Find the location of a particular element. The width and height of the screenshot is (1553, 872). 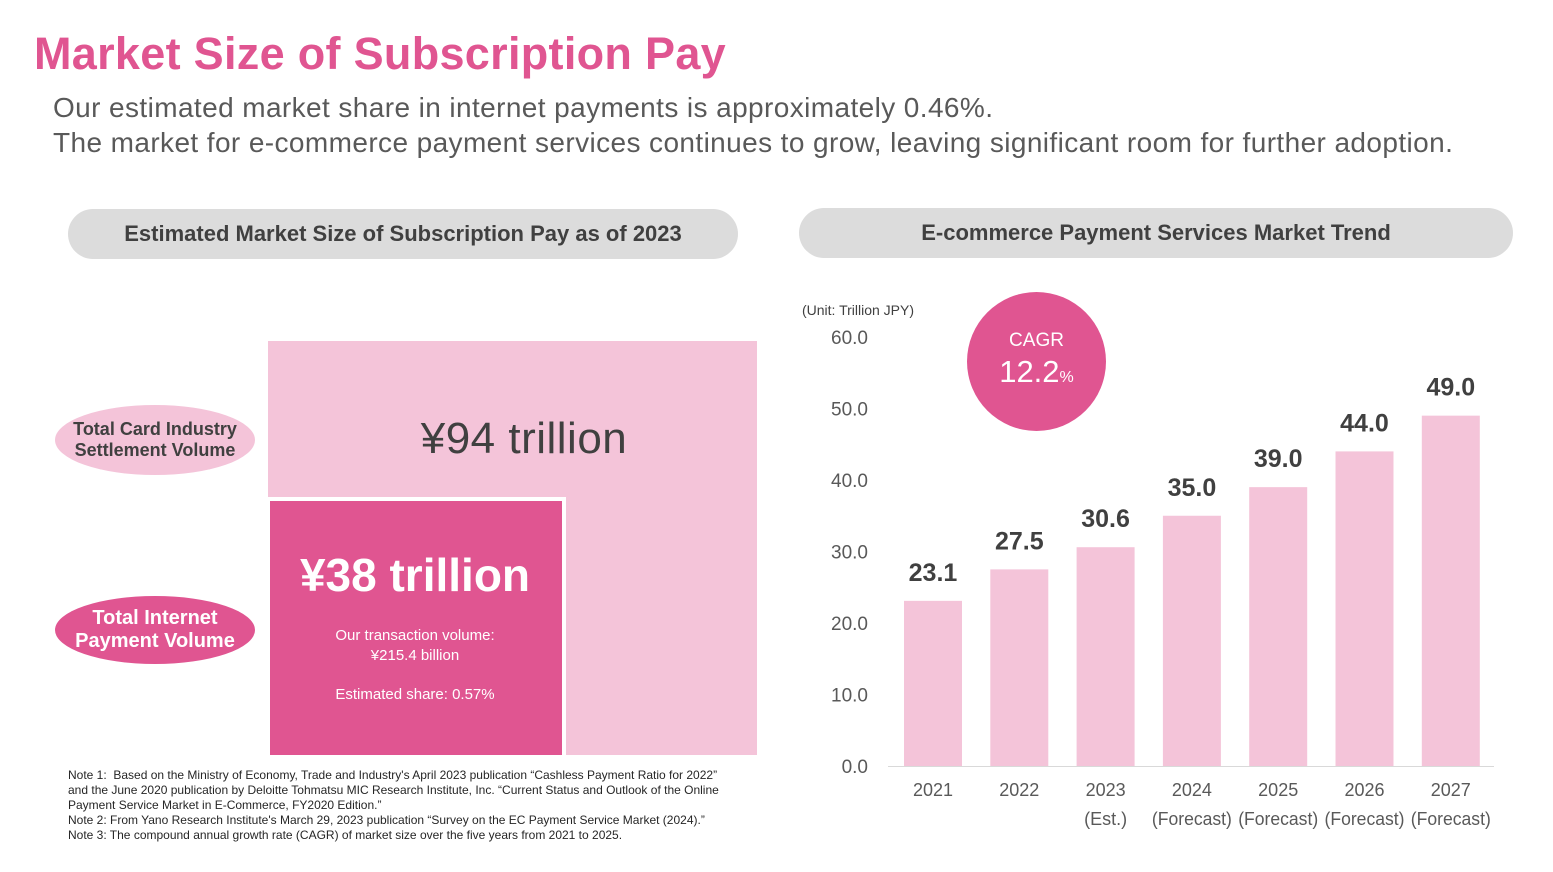

cagr-value: 12.2% is located at coordinates (1036, 372).